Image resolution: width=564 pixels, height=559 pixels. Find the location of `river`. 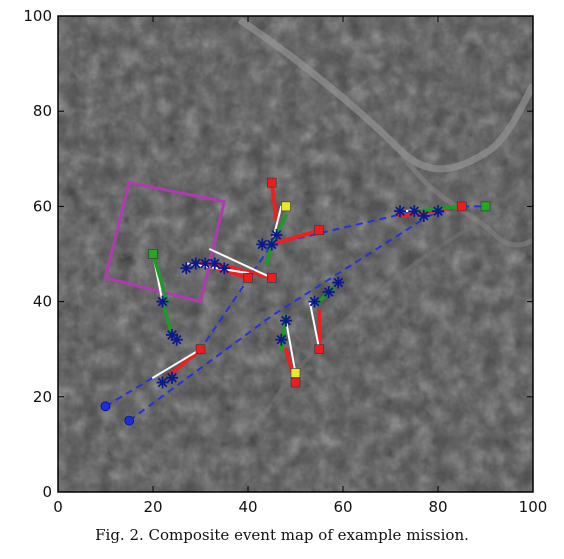

river is located at coordinates (385, 95).